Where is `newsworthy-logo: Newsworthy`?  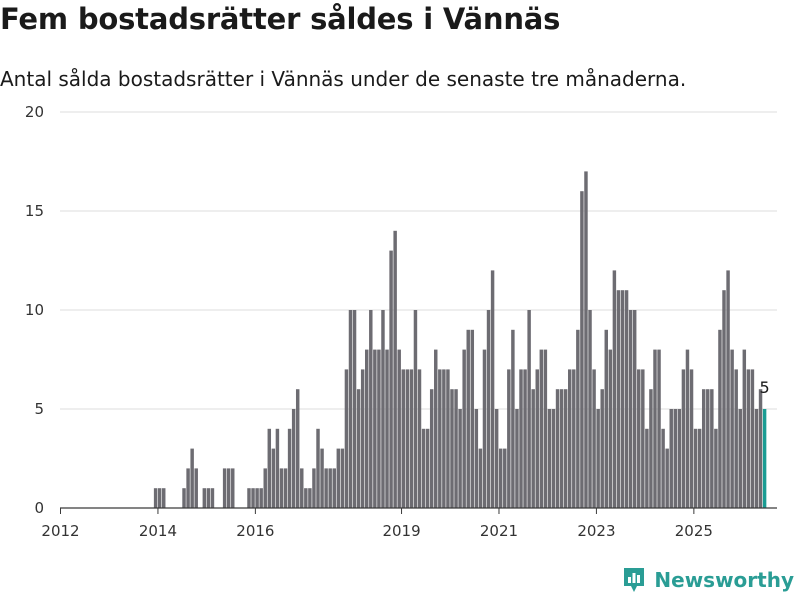 newsworthy-logo: Newsworthy is located at coordinates (708, 580).